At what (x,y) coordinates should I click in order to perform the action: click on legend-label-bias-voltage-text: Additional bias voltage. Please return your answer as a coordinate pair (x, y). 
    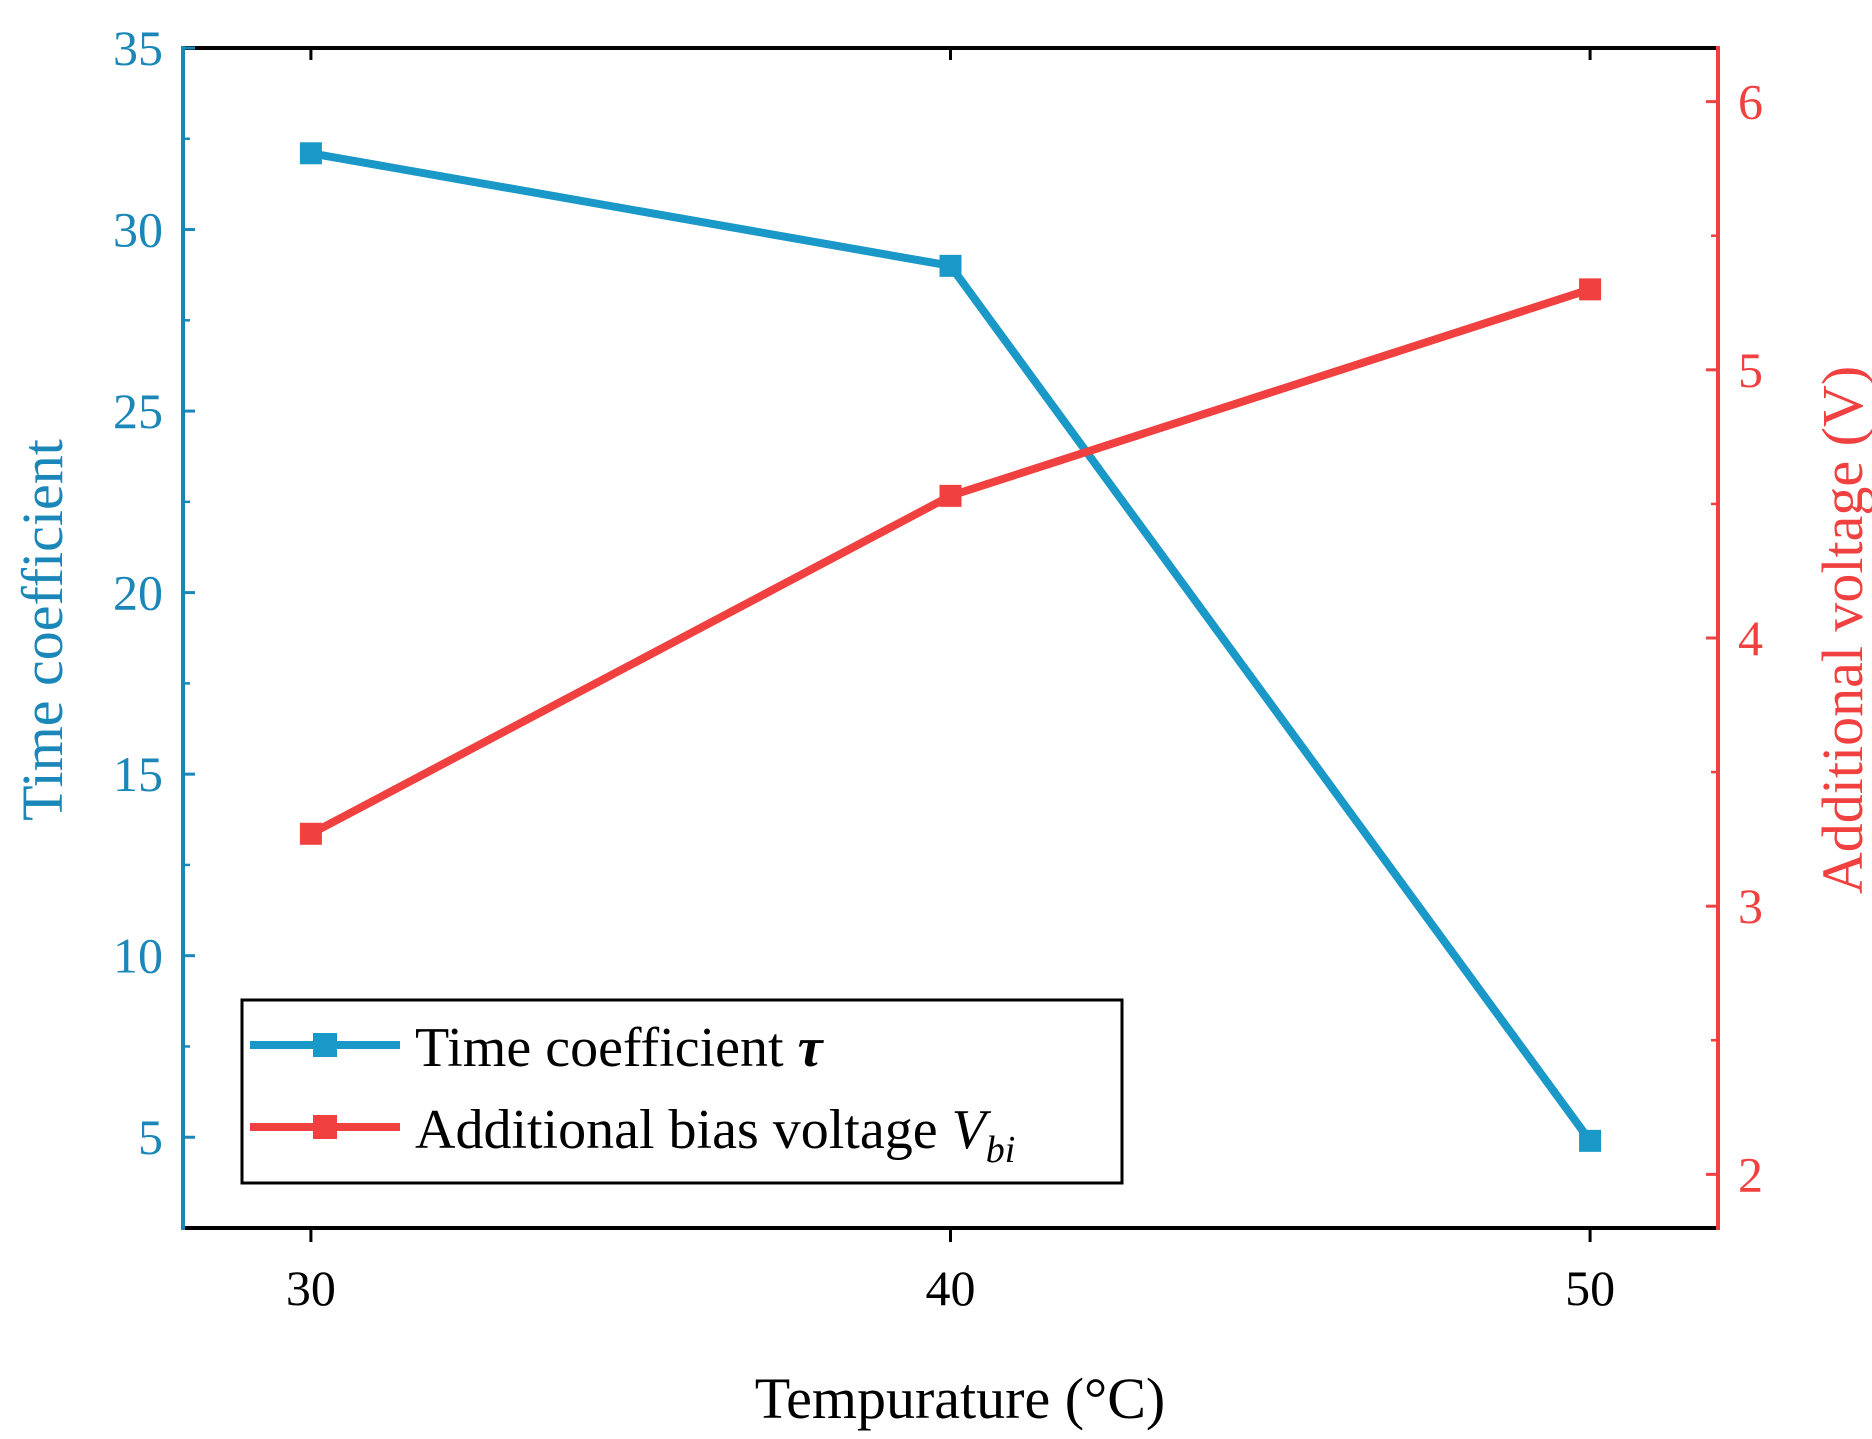
    Looking at the image, I should click on (683, 1130).